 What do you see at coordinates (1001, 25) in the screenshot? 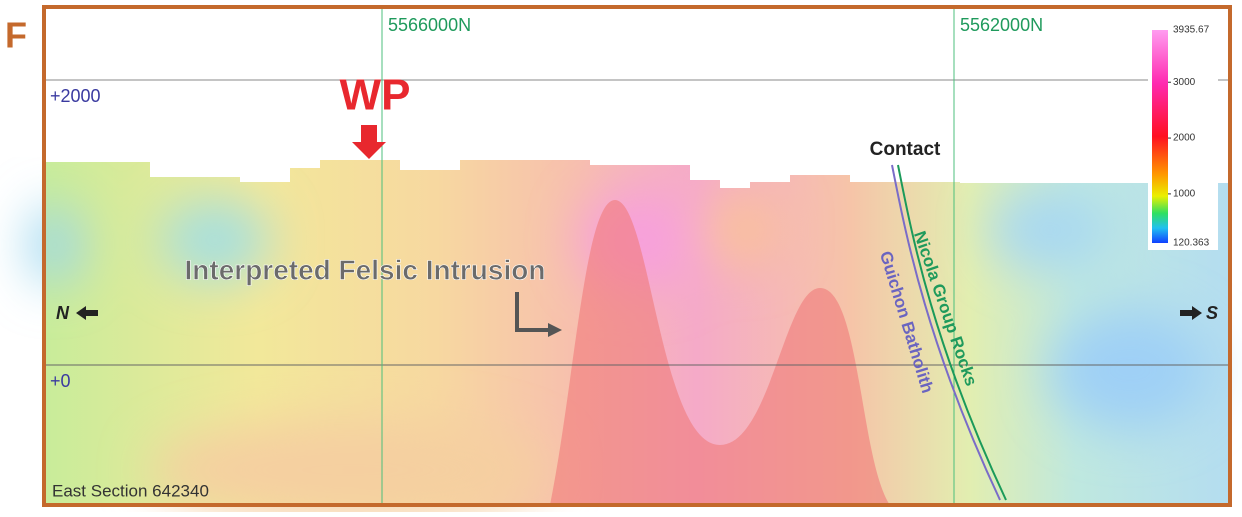
I see `northing-label: 5562000N` at bounding box center [1001, 25].